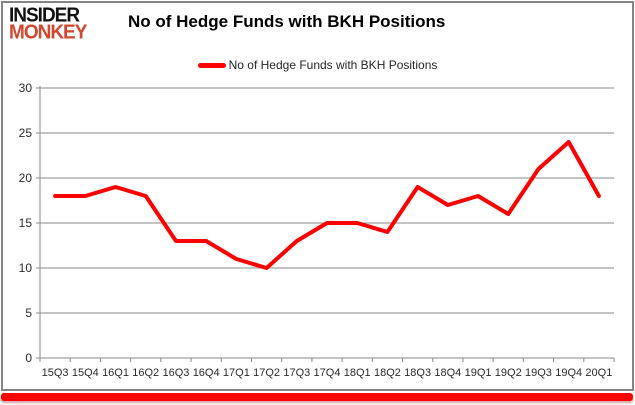 The image size is (635, 405). Describe the element at coordinates (26, 133) in the screenshot. I see `y-axis-label: 25` at that location.